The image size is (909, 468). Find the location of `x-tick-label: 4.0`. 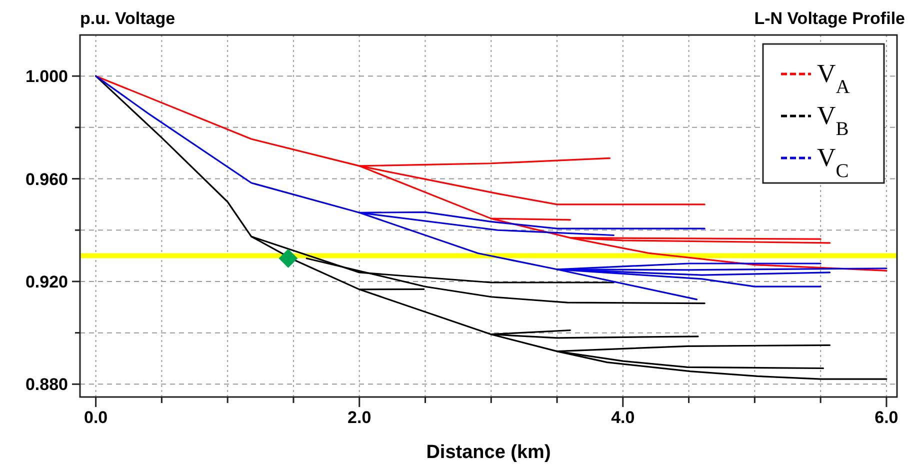

x-tick-label: 4.0 is located at coordinates (623, 417).